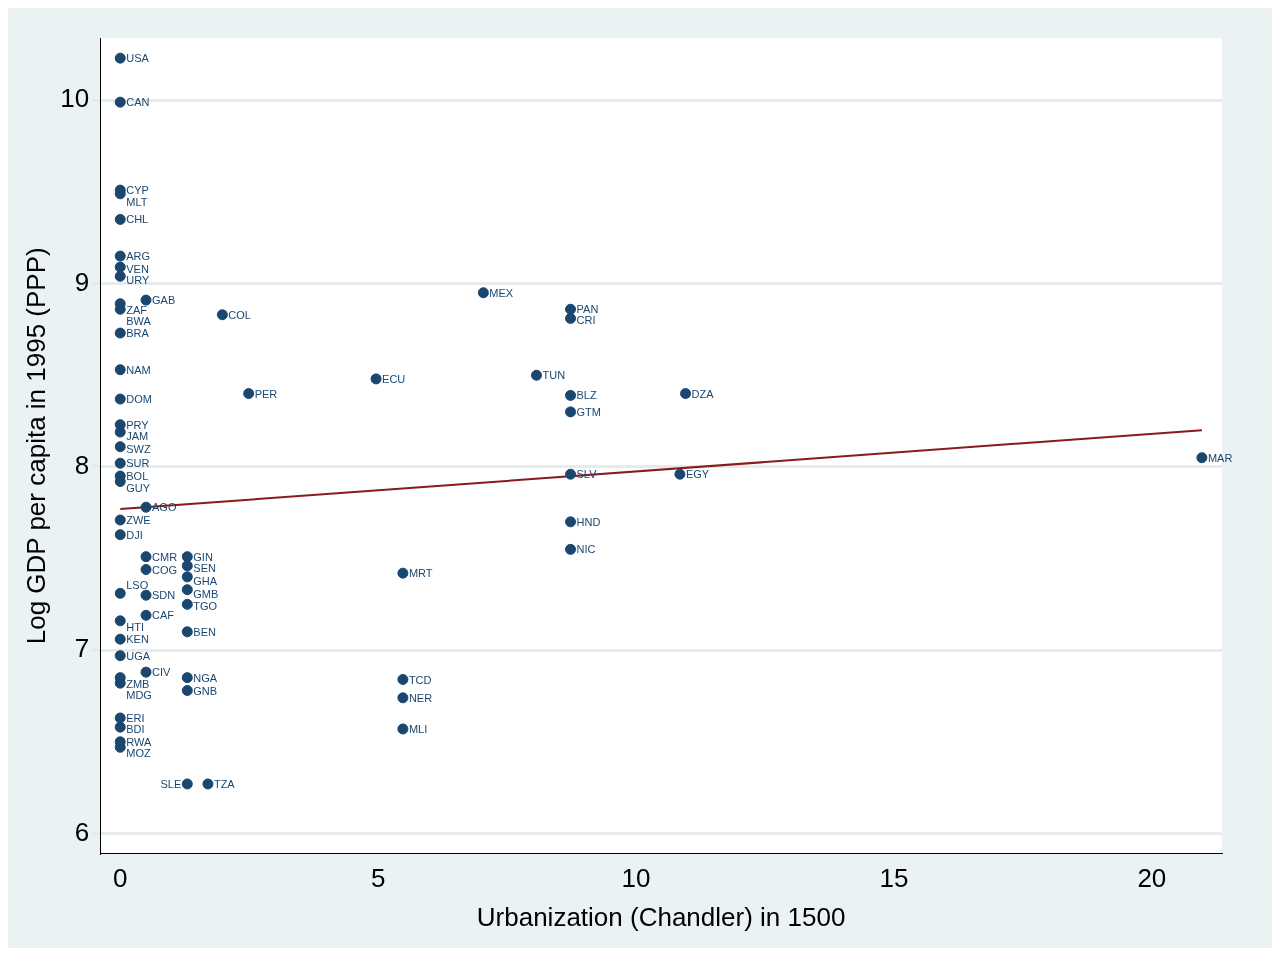  Describe the element at coordinates (205, 580) in the screenshot. I see `data-label: GHA` at that location.